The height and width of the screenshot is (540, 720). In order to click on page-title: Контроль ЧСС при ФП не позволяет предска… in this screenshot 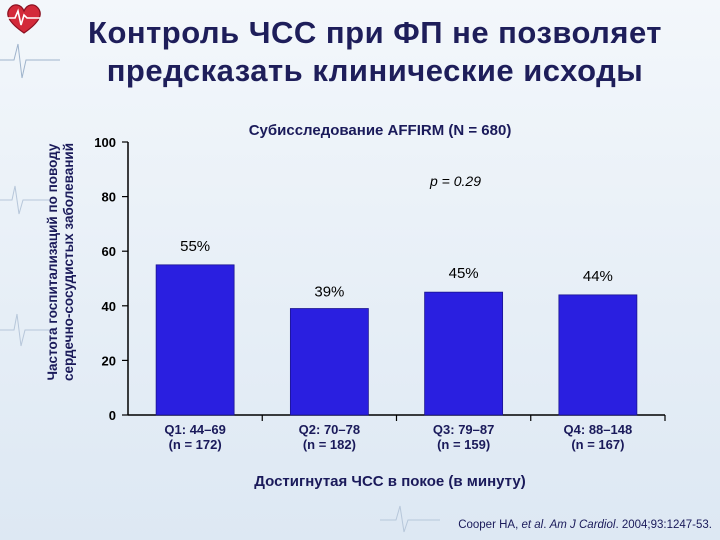, I will do `click(375, 52)`.